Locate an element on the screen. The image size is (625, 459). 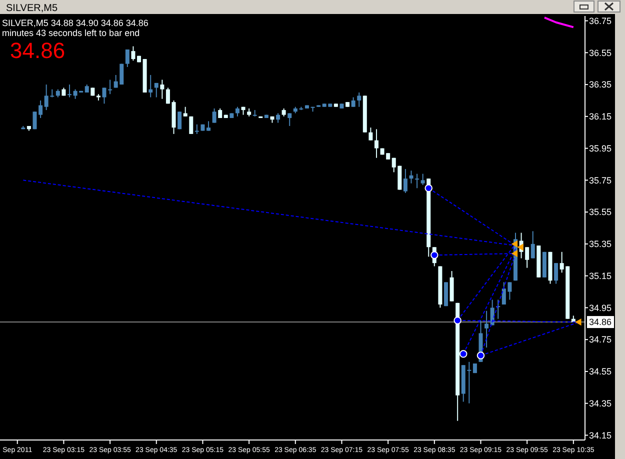
text: SILVER,M5 is located at coordinates (32, 8).